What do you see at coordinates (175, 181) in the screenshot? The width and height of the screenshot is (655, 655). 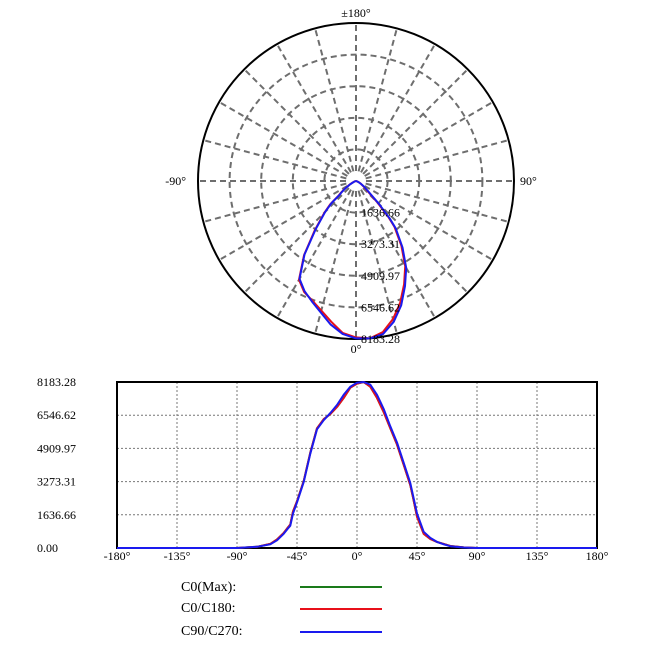 I see `polar-angle-label-neg90: -90°` at bounding box center [175, 181].